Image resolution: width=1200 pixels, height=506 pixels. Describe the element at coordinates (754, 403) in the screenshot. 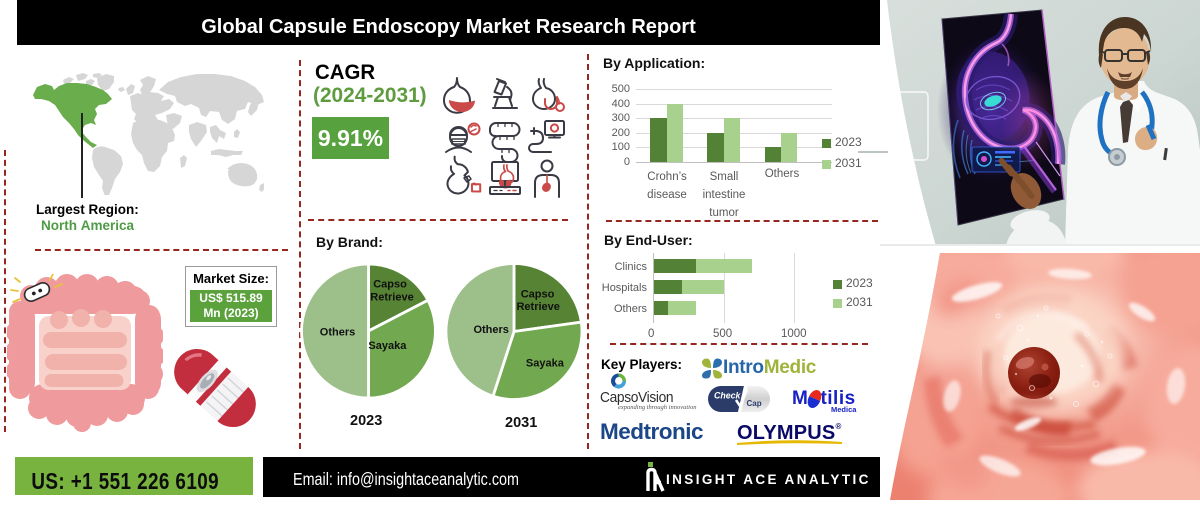

I see `svg-text: Cap` at that location.